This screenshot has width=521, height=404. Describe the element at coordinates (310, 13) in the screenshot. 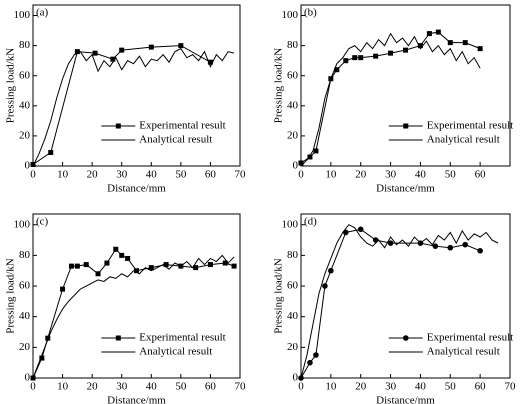

I see `panel-label: (b)` at that location.